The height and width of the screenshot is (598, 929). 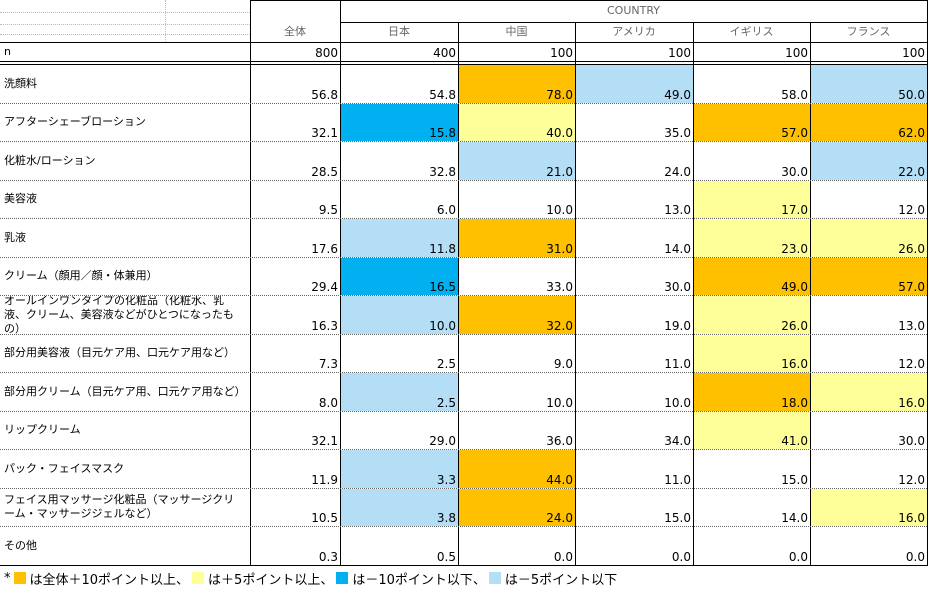 What do you see at coordinates (7, 51) in the screenshot?
I see `n-label: n` at bounding box center [7, 51].